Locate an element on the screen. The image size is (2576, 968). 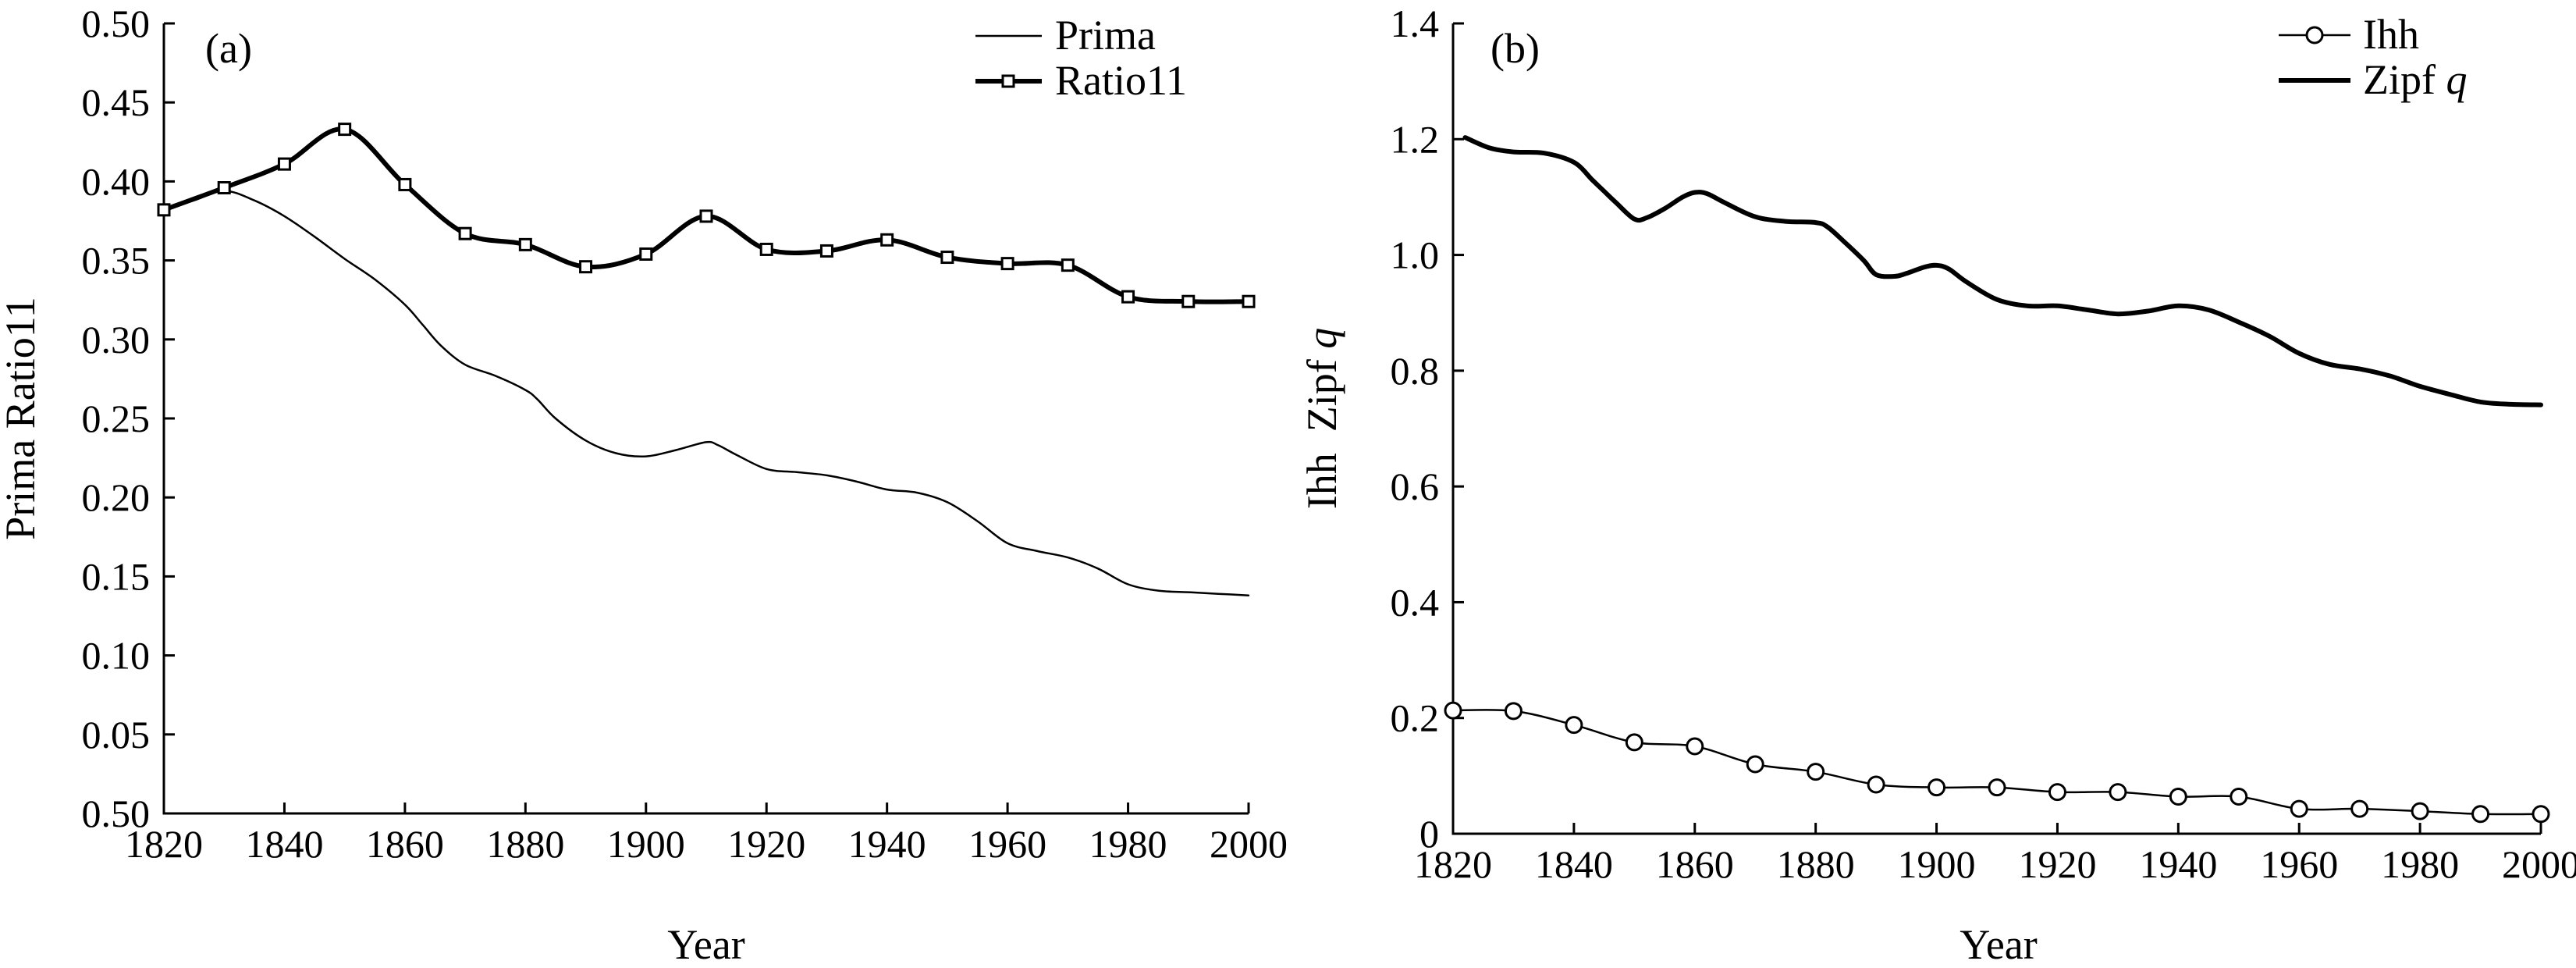
panel-a-x-tick-label: 1940 is located at coordinates (887, 844).